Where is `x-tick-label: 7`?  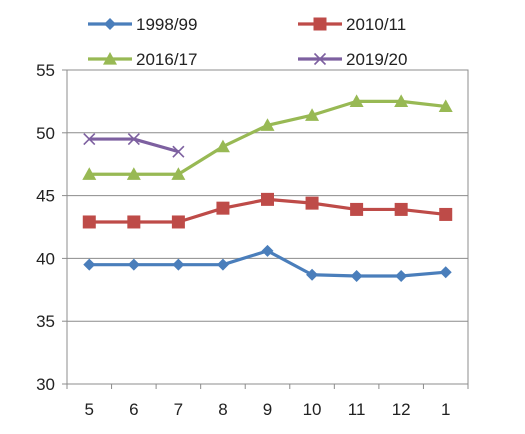 x-tick-label: 7 is located at coordinates (178, 409).